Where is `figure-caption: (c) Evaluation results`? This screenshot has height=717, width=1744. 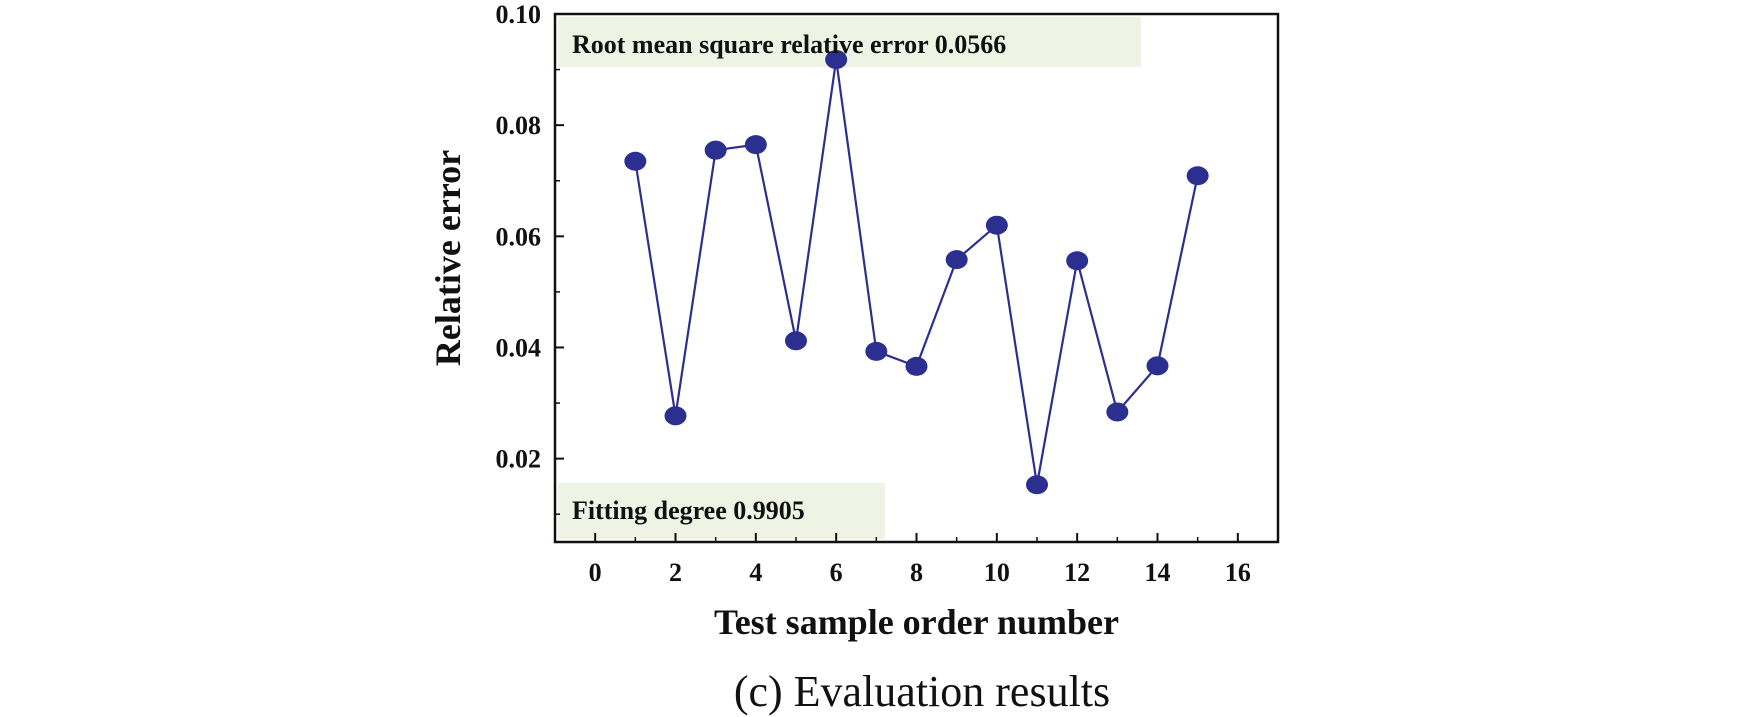 figure-caption: (c) Evaluation results is located at coordinates (922, 691).